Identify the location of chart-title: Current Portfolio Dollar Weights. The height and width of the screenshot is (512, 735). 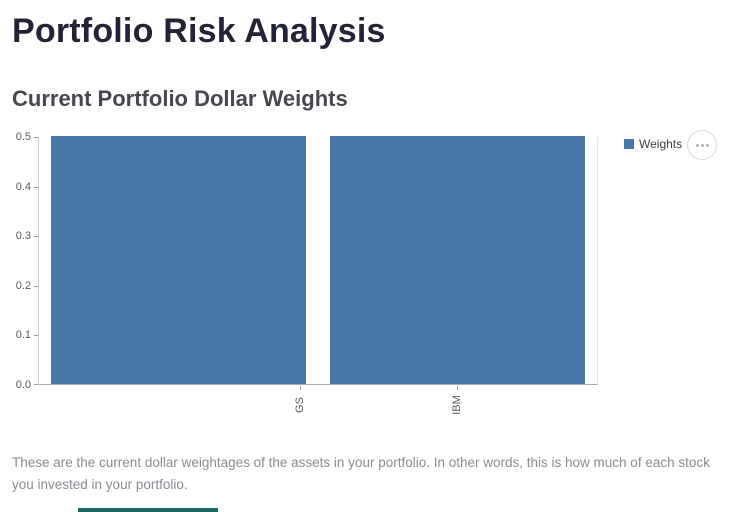
(180, 98).